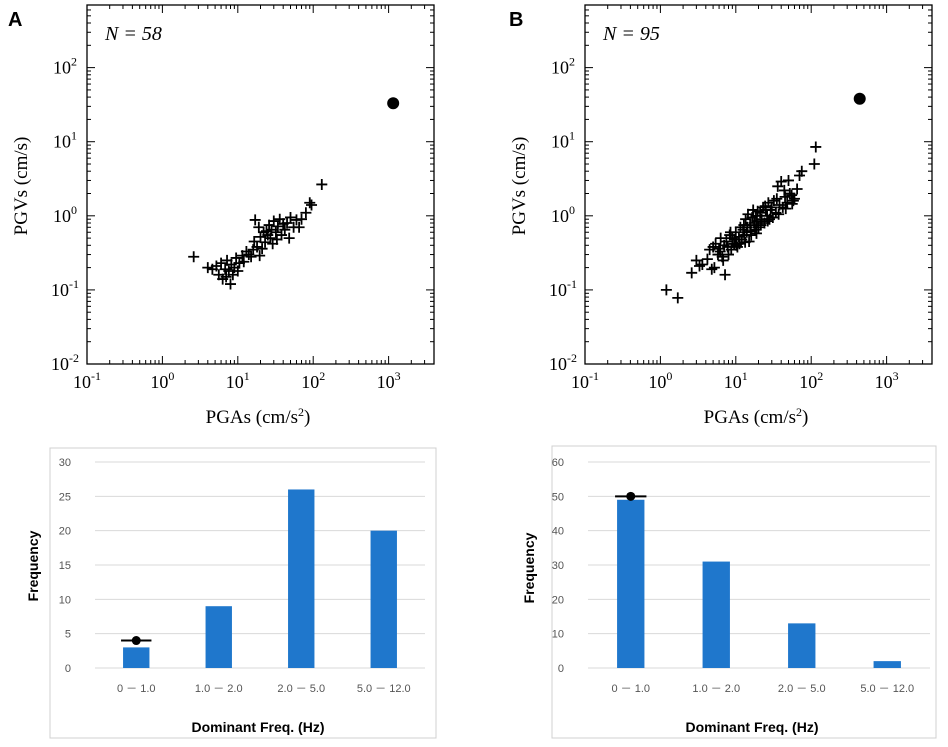  I want to click on y-tick-label: 40, so click(558, 532).